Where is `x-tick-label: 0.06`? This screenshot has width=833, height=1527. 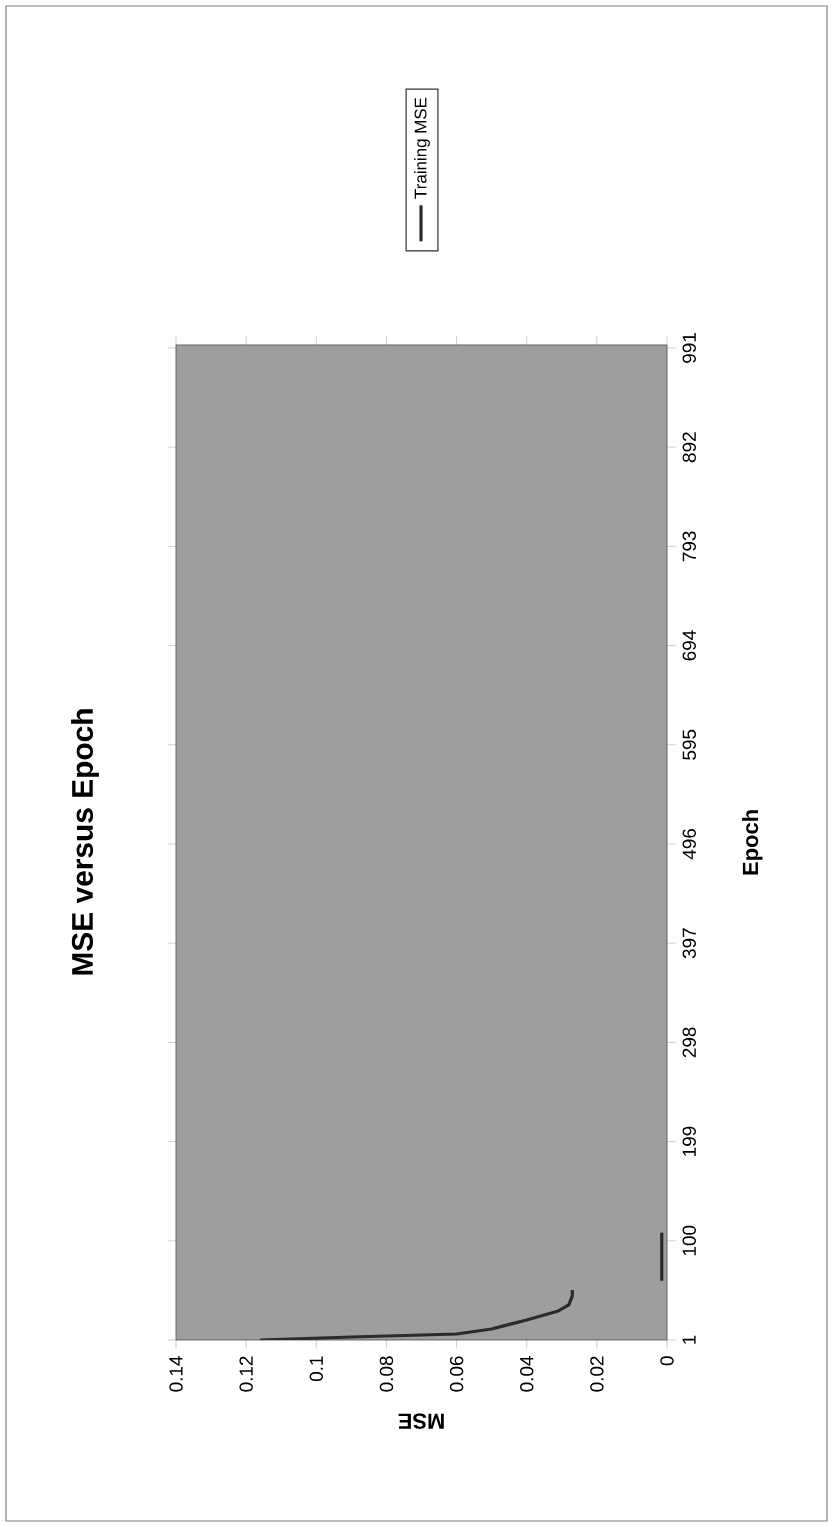 x-tick-label: 0.06 is located at coordinates (456, 1374).